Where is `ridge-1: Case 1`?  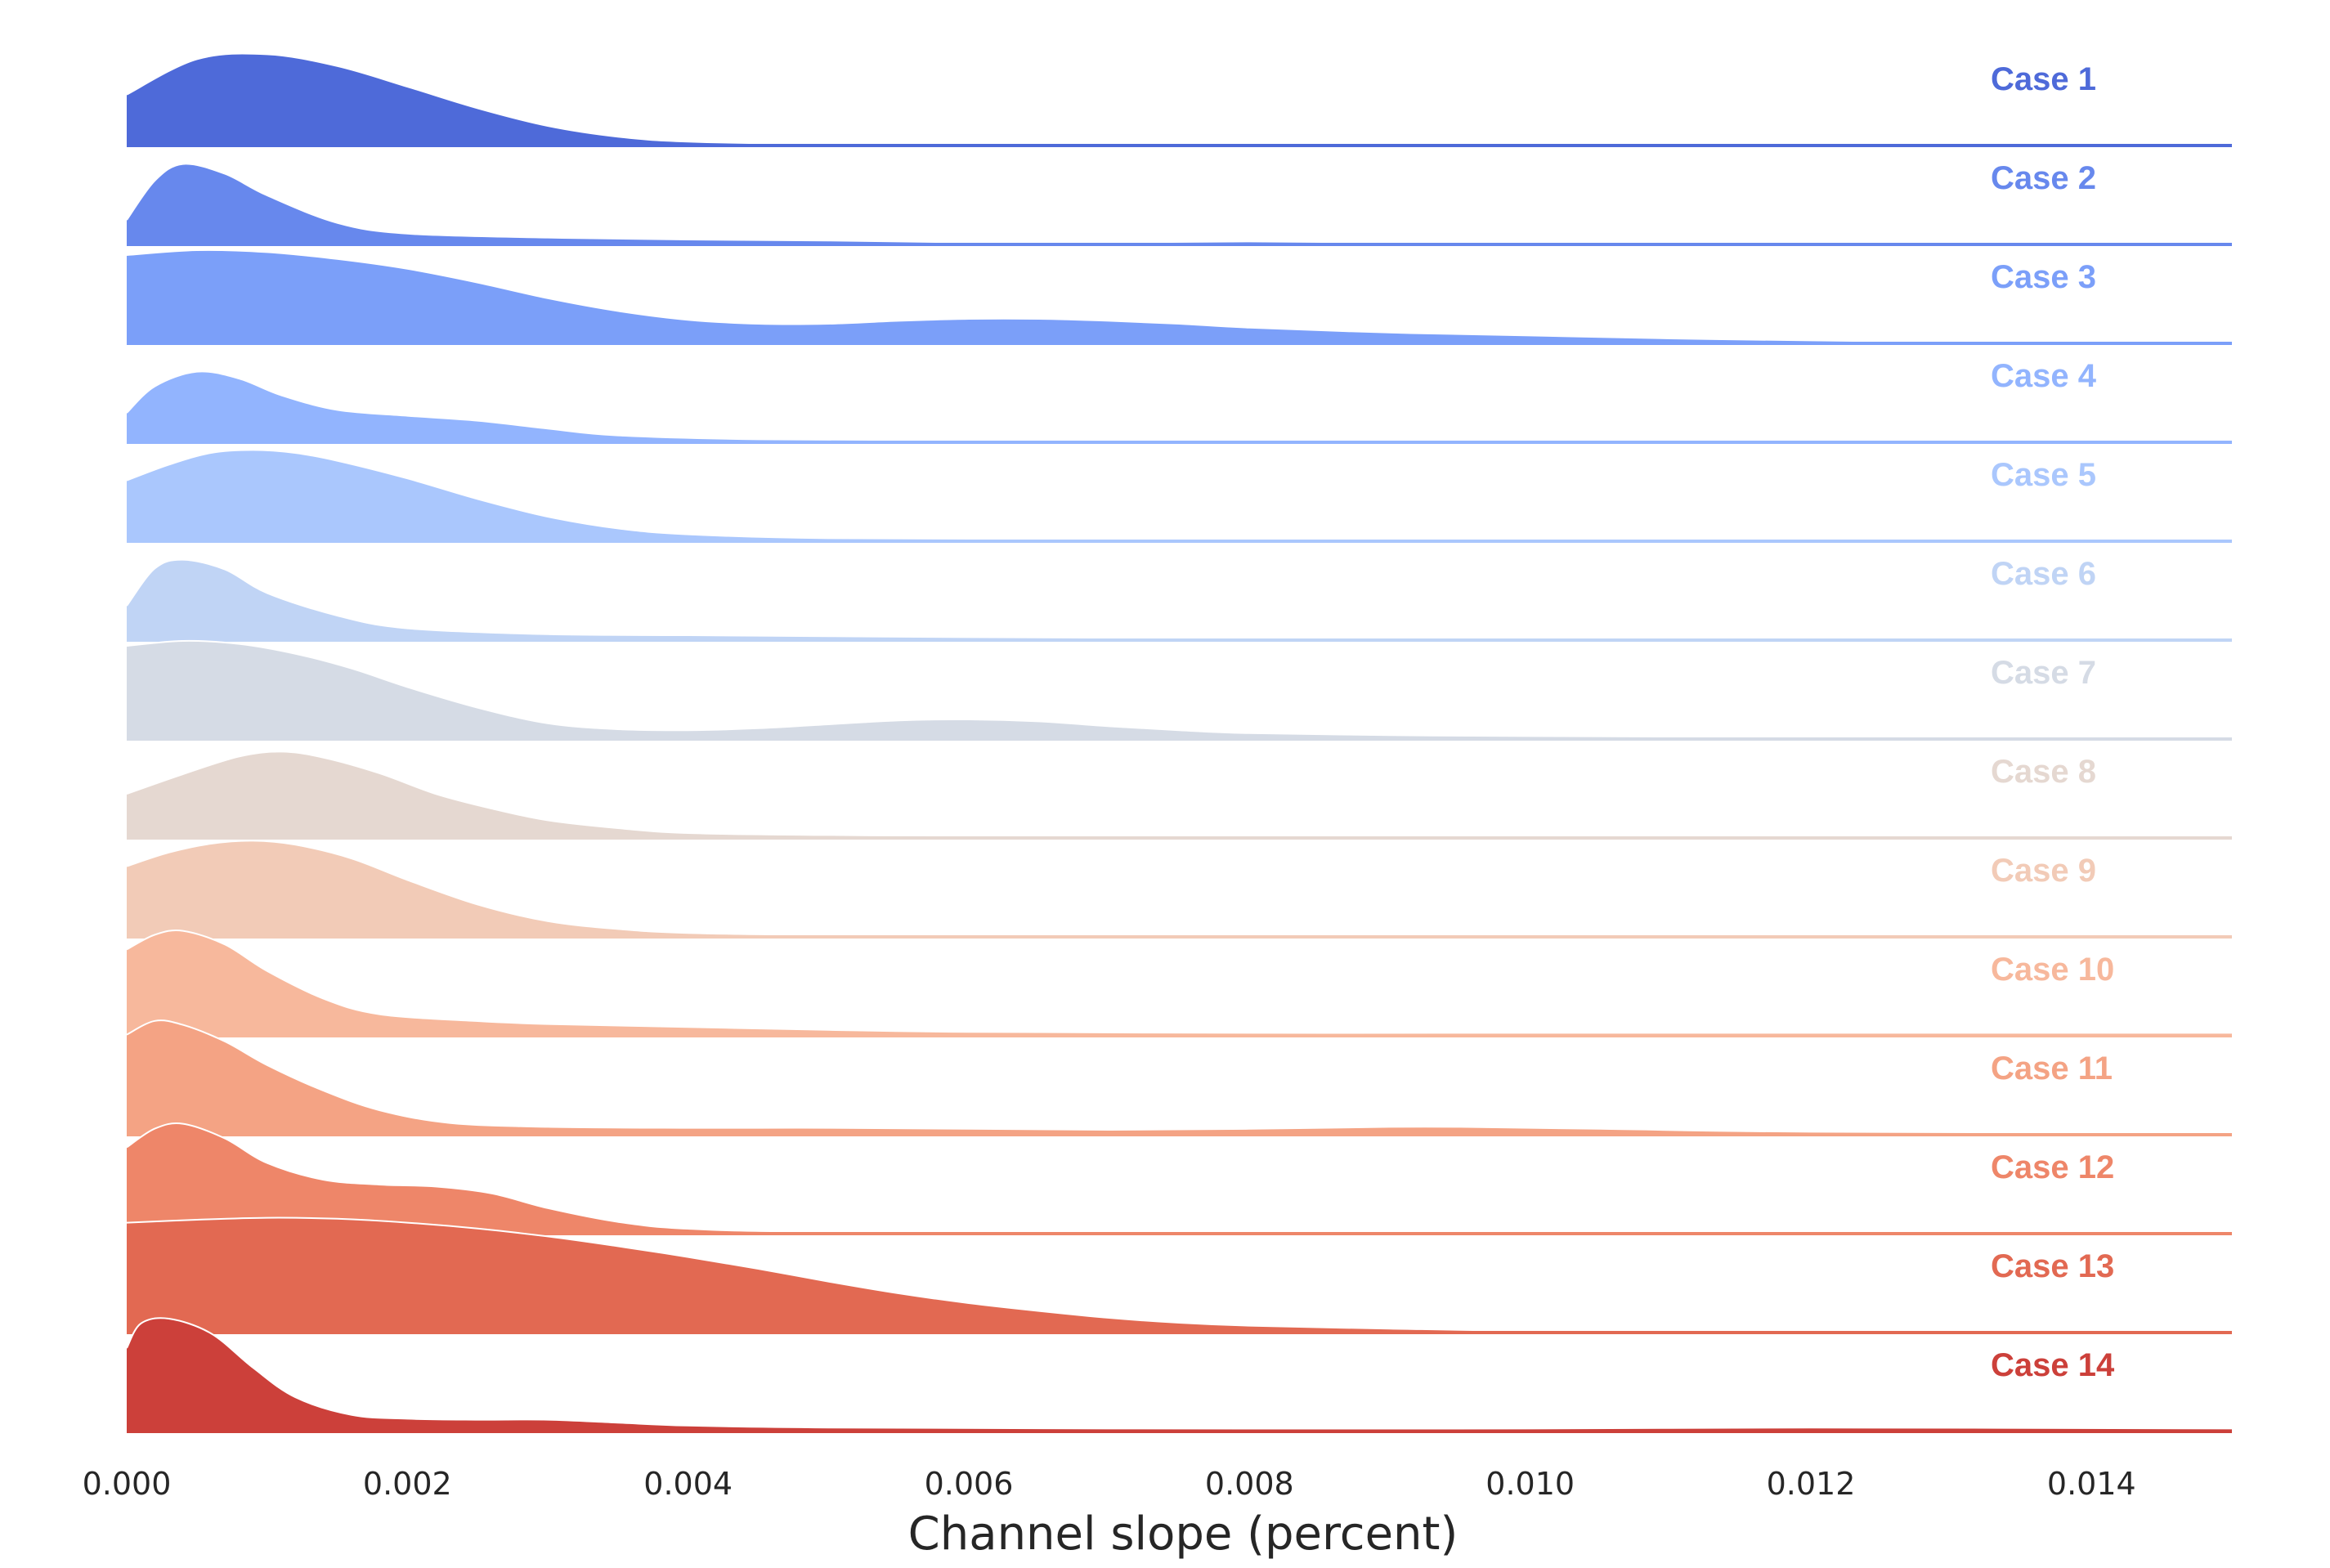 ridge-1: Case 1 is located at coordinates (1179, 100).